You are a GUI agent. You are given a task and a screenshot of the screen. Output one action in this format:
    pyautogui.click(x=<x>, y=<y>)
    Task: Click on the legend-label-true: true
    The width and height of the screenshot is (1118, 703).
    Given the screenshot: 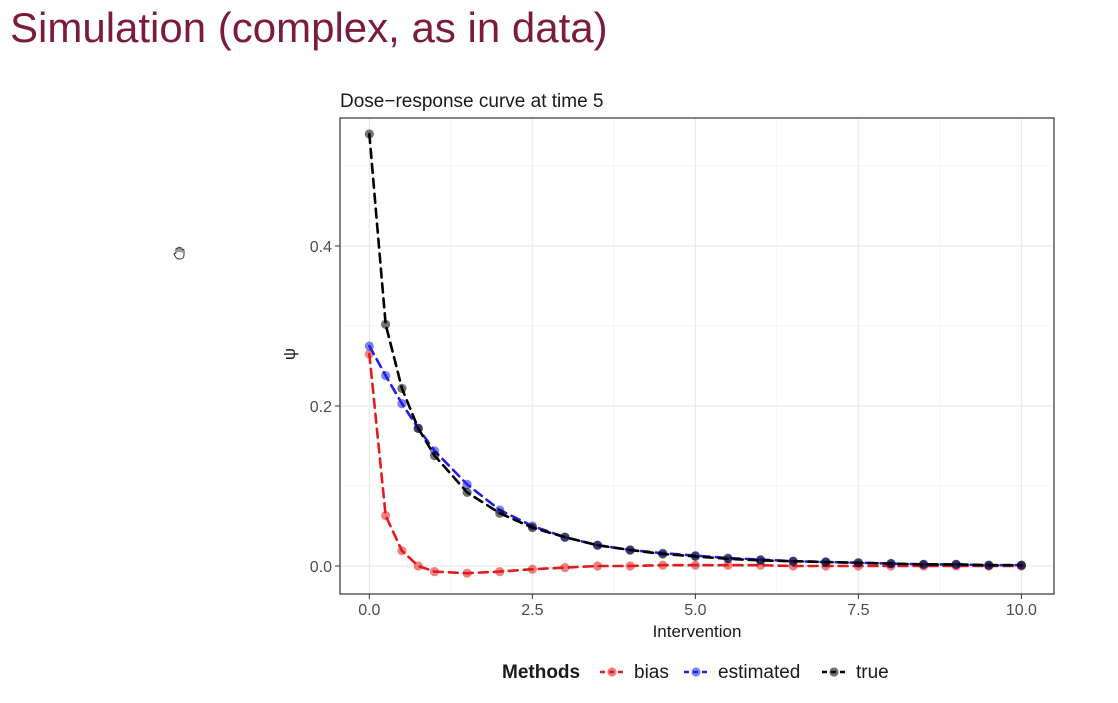 What is the action you would take?
    pyautogui.click(x=872, y=672)
    